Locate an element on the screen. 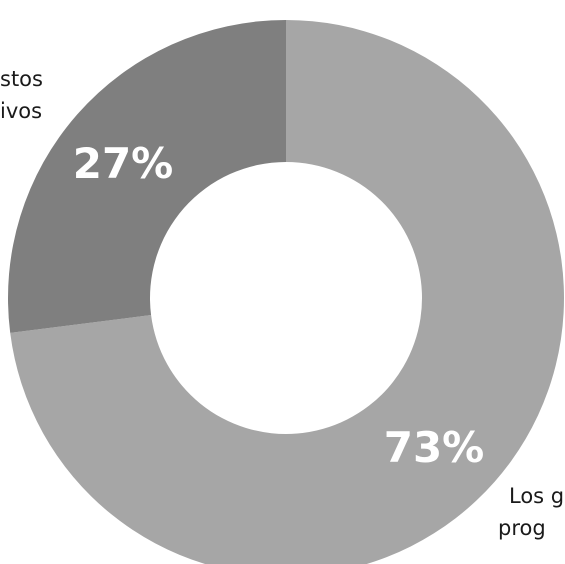 This screenshot has height=564, width=565. slice-category-label-73-line2: prog is located at coordinates (522, 528).